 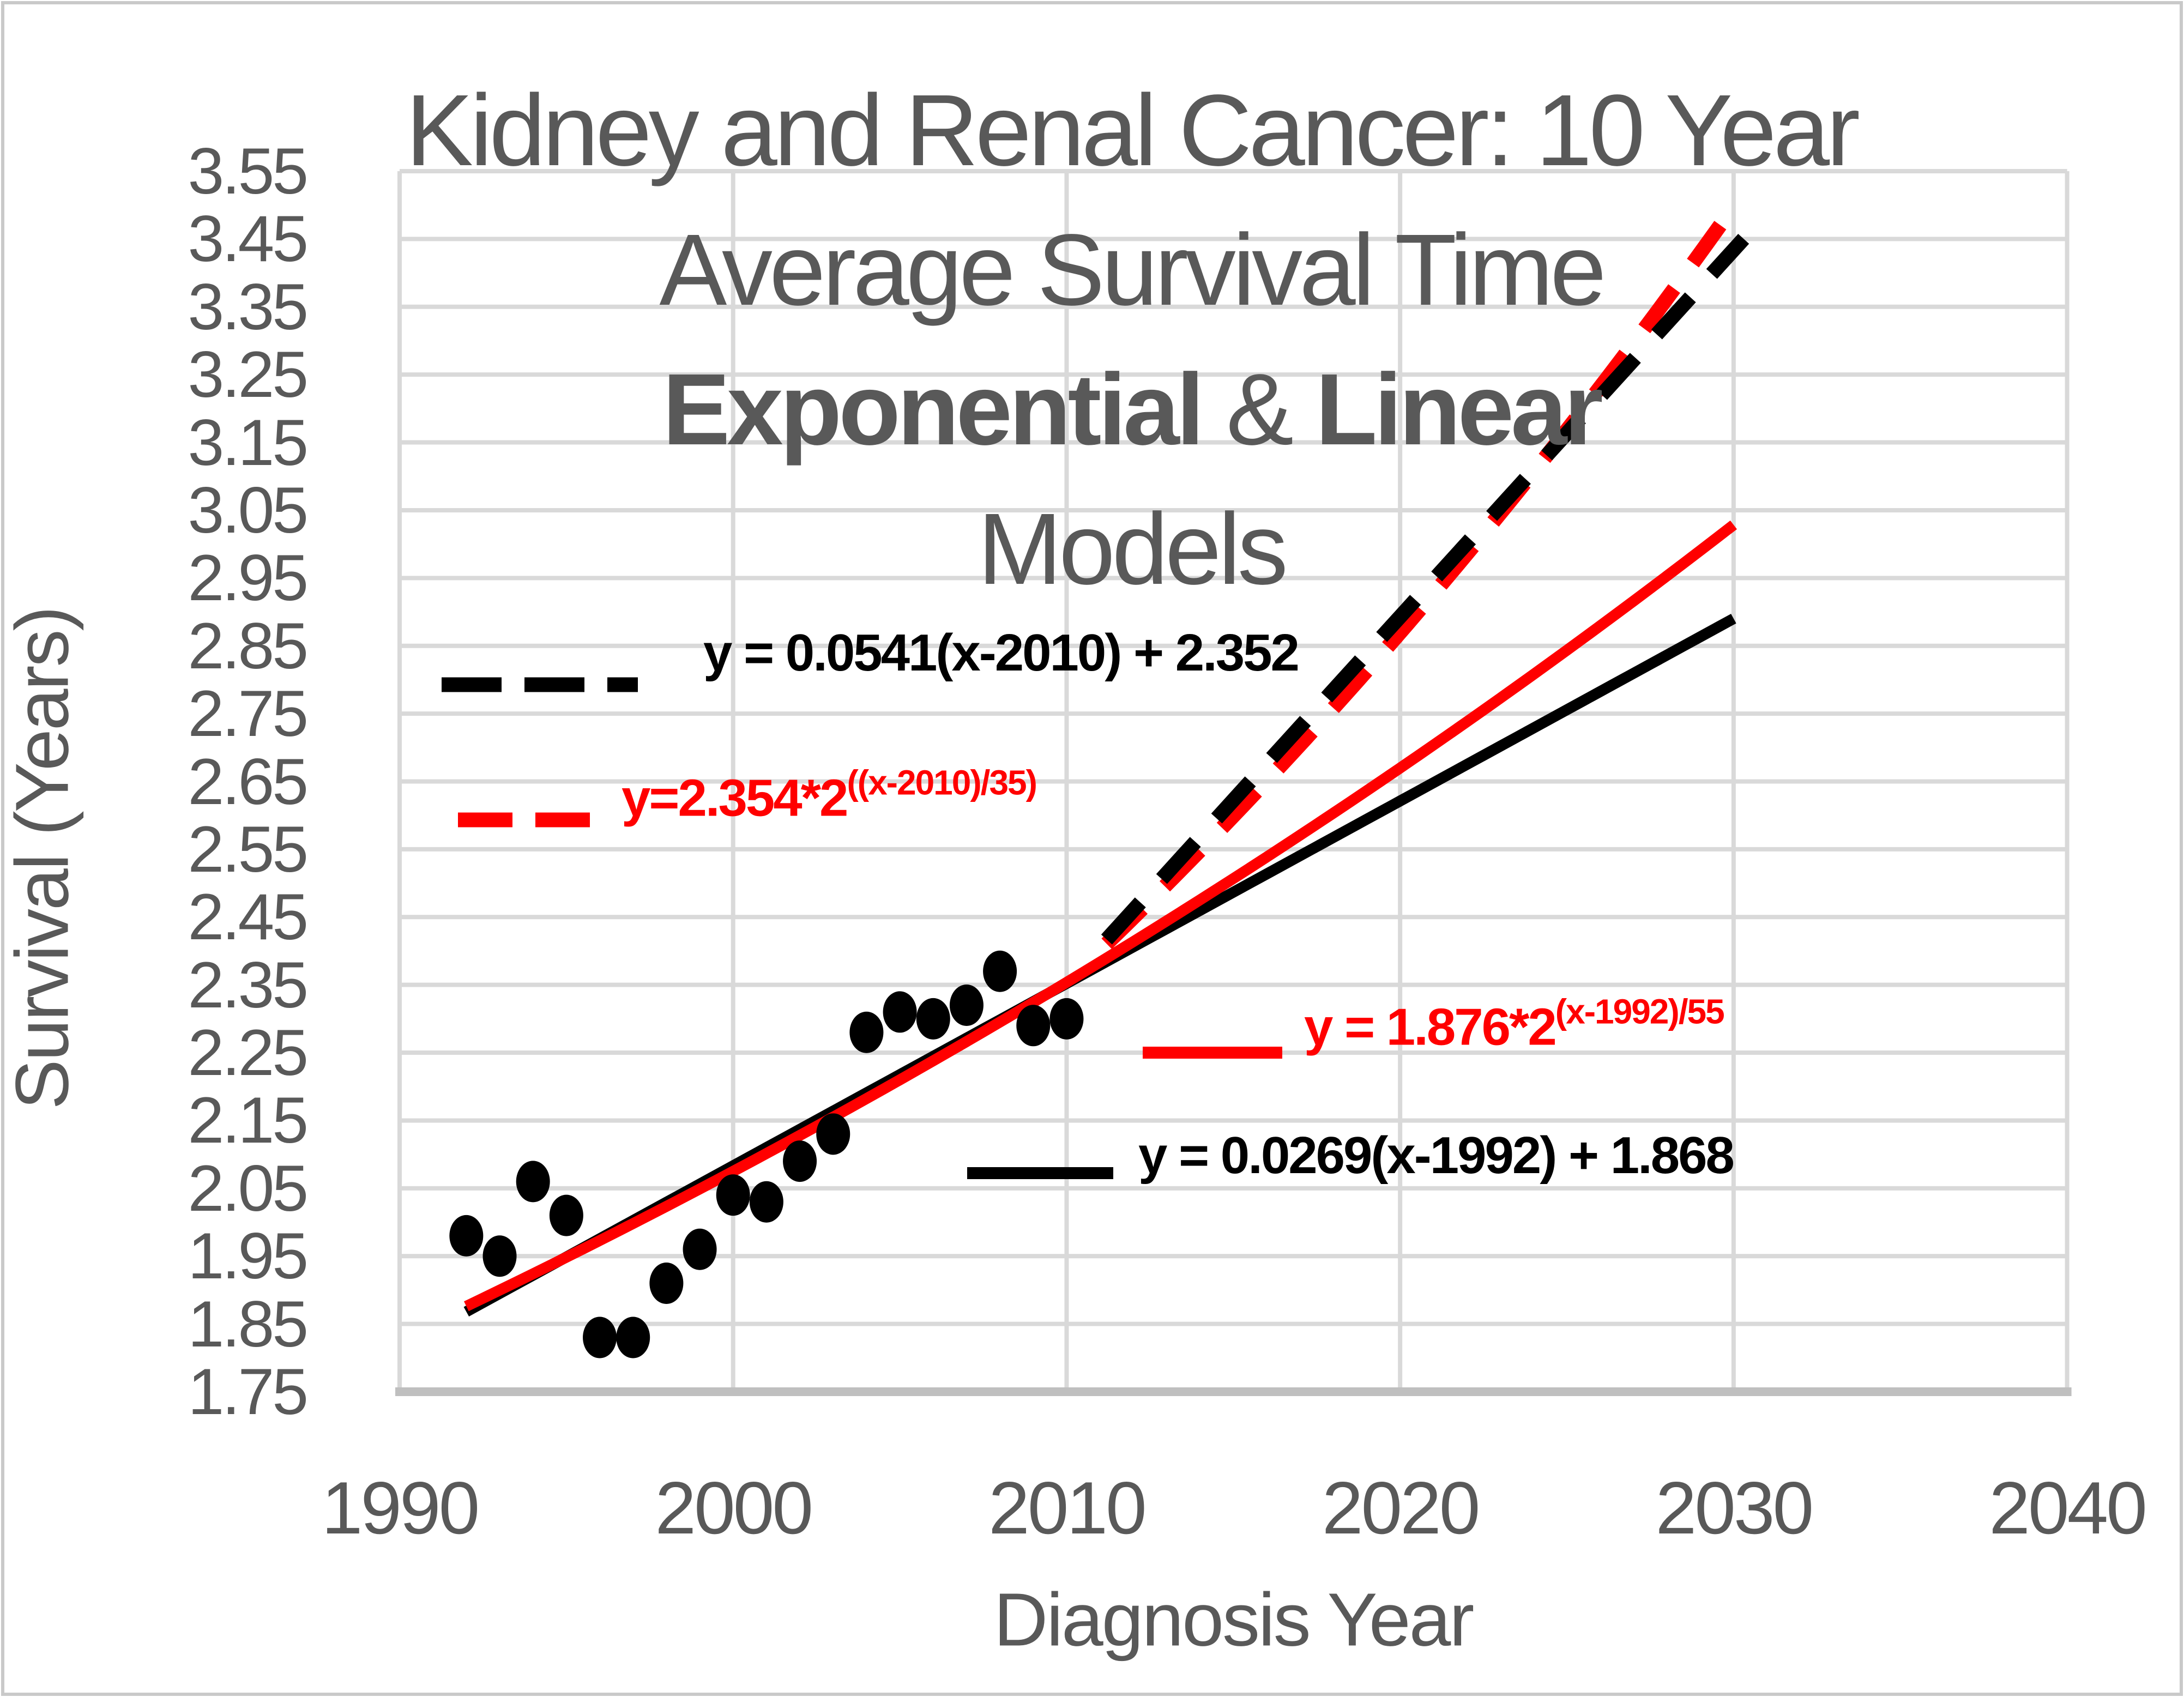 What do you see at coordinates (248, 917) in the screenshot?
I see `y-tick-label: 2.45` at bounding box center [248, 917].